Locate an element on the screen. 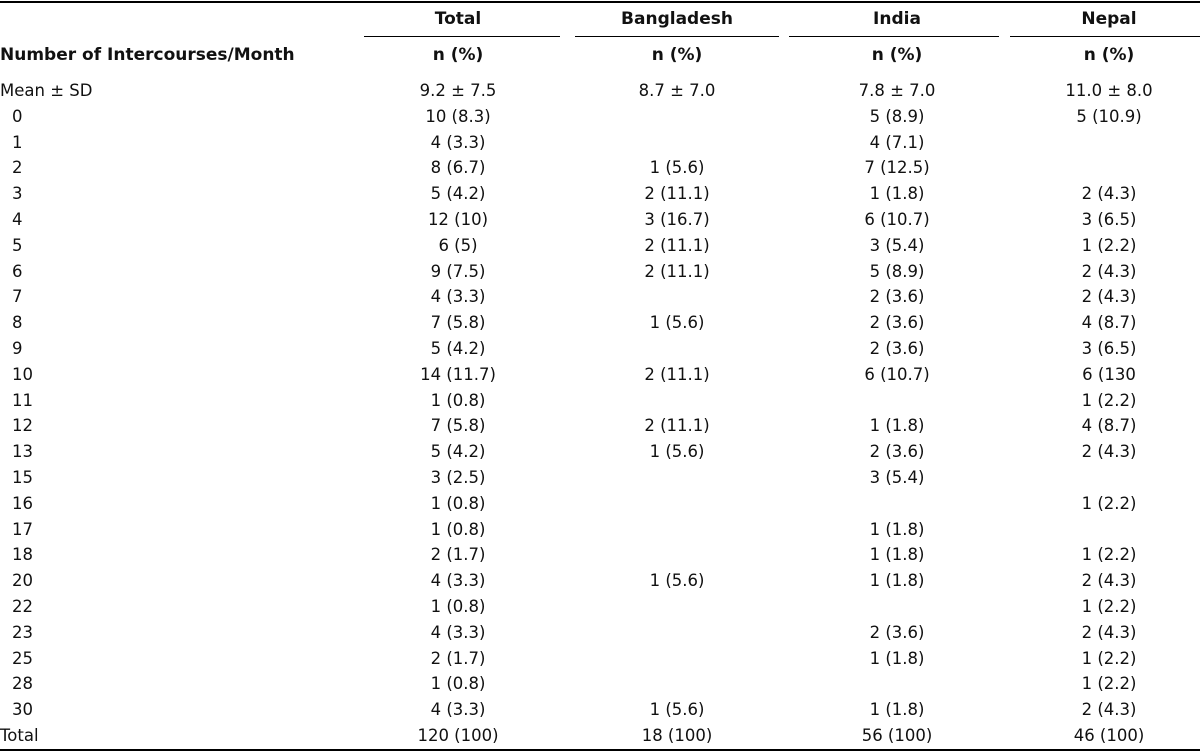  row-label: 3 is located at coordinates (17, 193).